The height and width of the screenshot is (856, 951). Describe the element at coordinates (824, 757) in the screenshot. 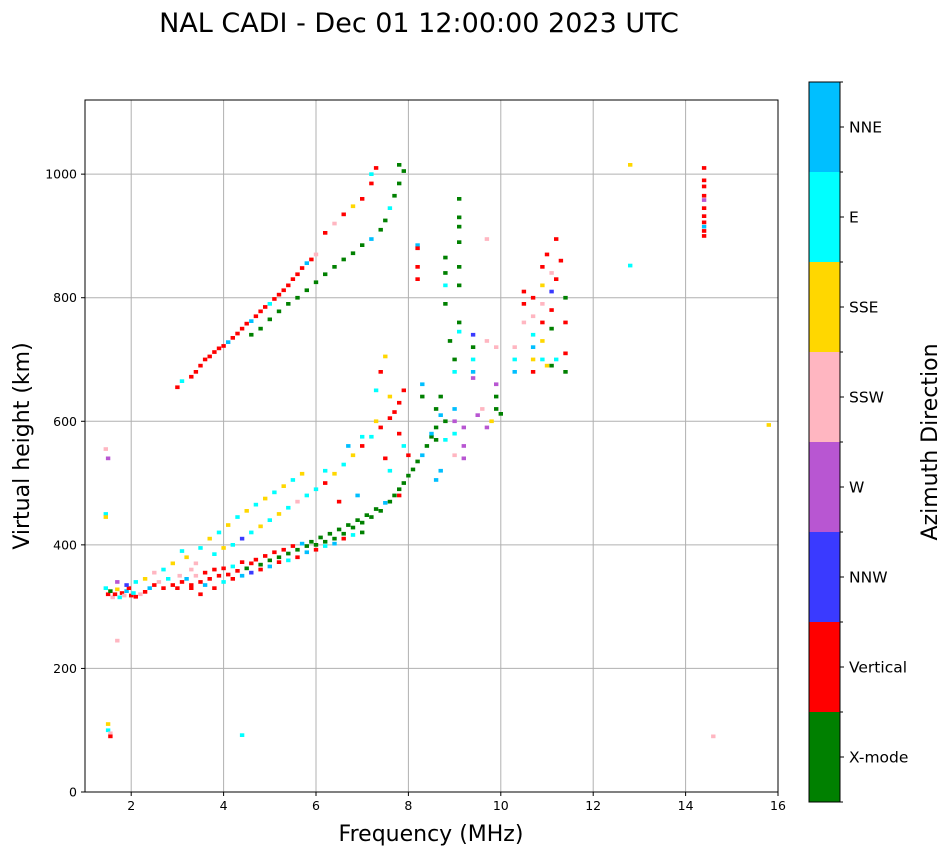

I see `colorbar-swatch-x-mode` at that location.